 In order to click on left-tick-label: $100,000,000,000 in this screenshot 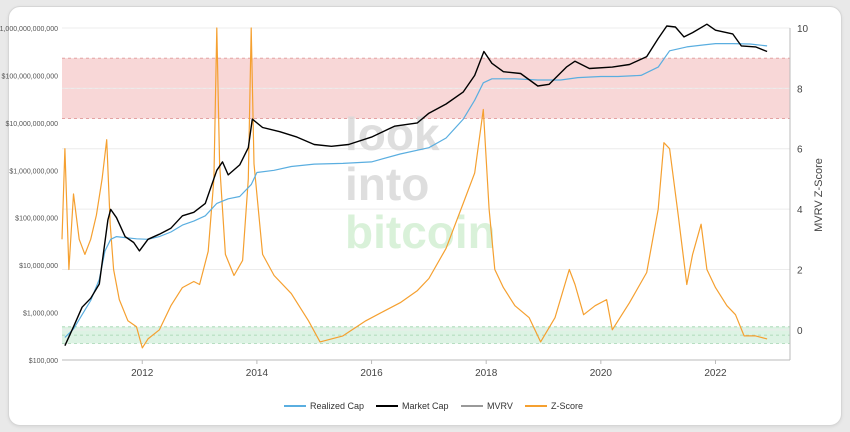, I will do `click(30, 76)`.